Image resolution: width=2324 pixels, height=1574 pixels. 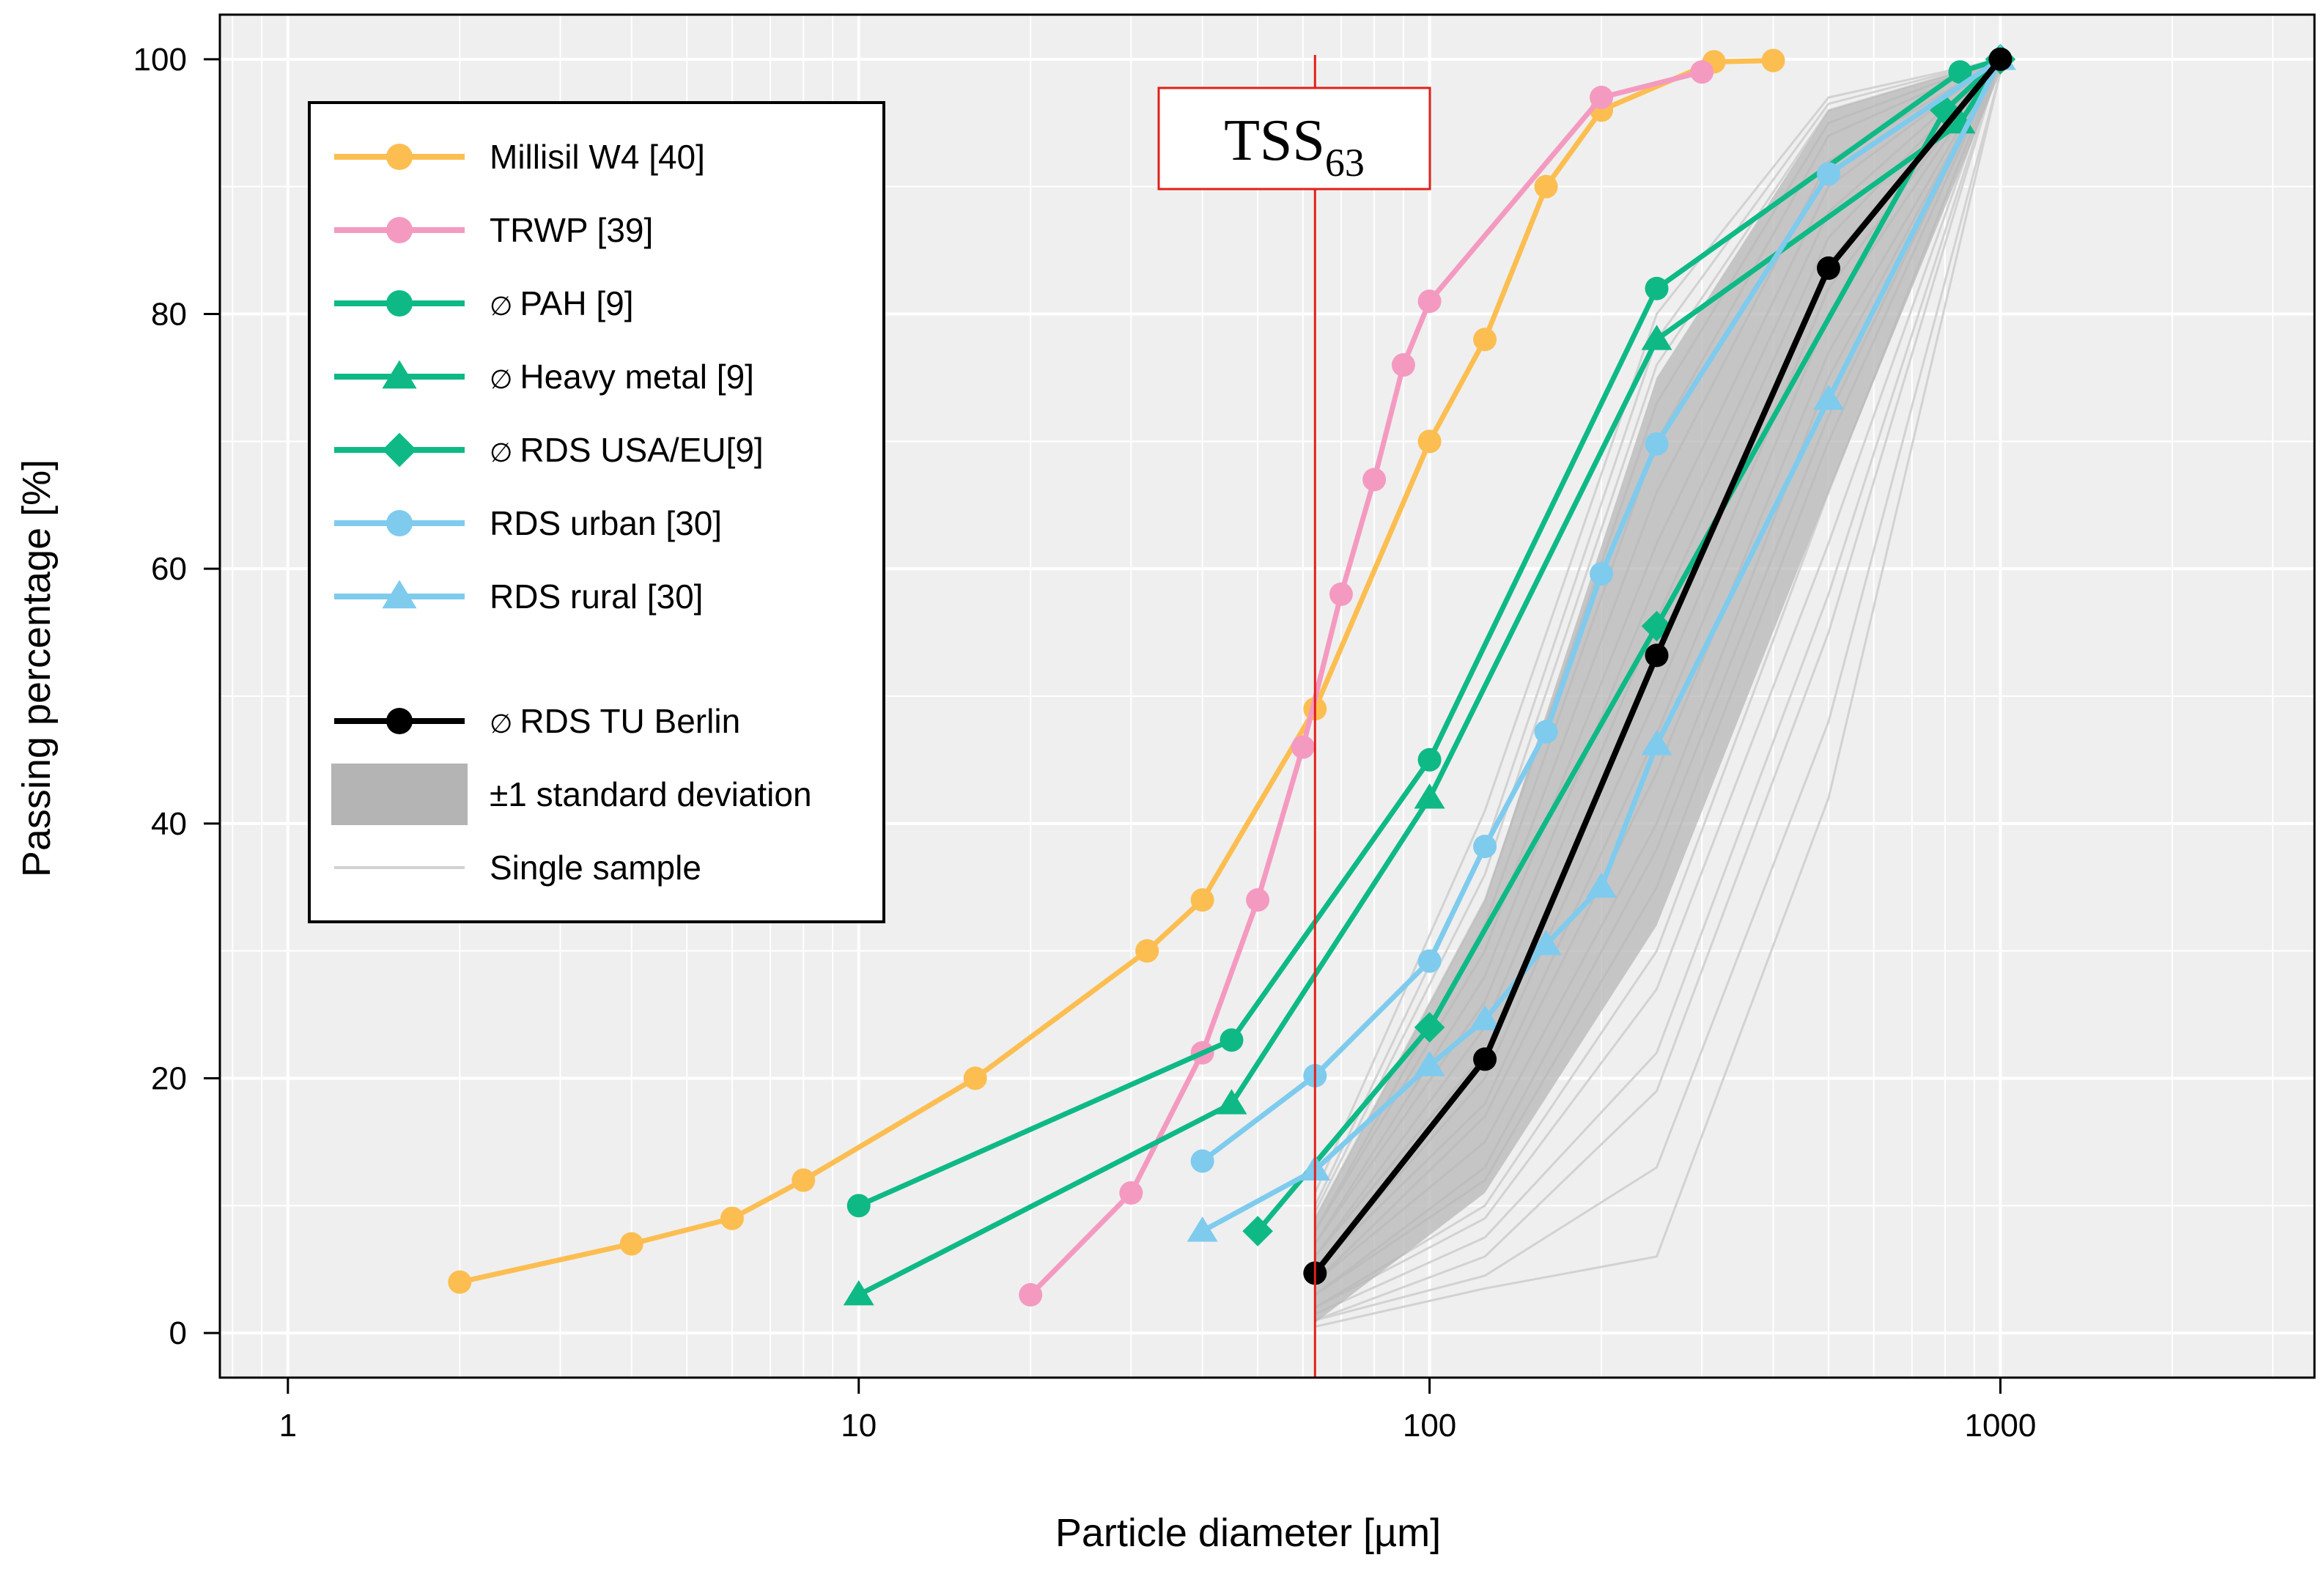 I want to click on tss63-label-box, so click(x=1294, y=138).